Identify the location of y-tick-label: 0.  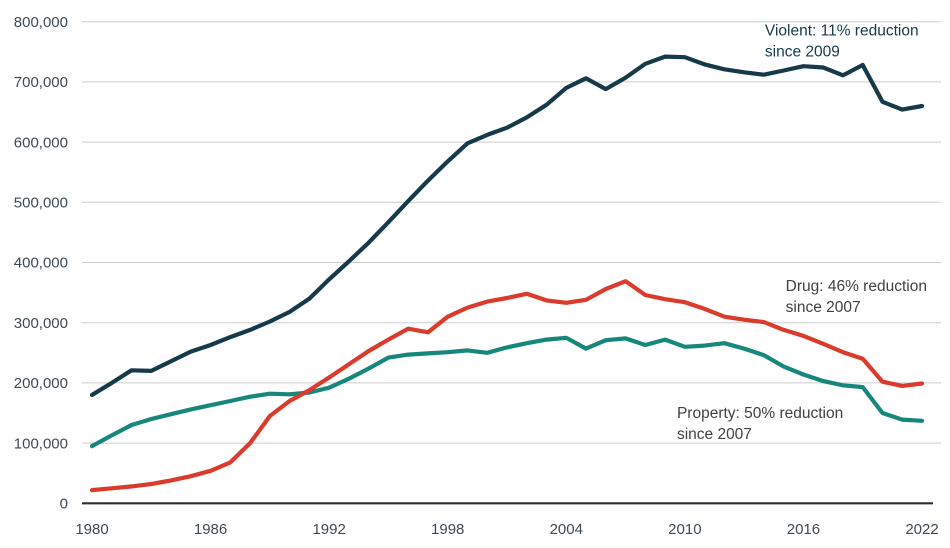
(64, 504).